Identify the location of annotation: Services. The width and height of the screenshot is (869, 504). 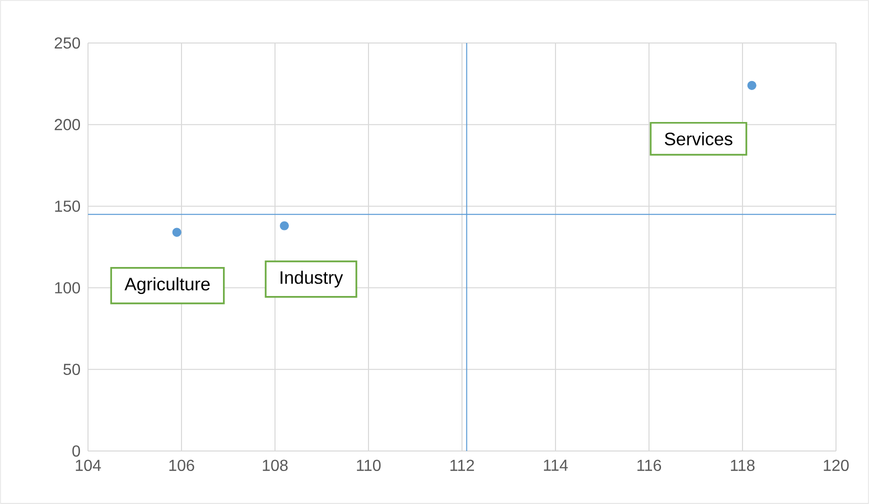
(698, 139).